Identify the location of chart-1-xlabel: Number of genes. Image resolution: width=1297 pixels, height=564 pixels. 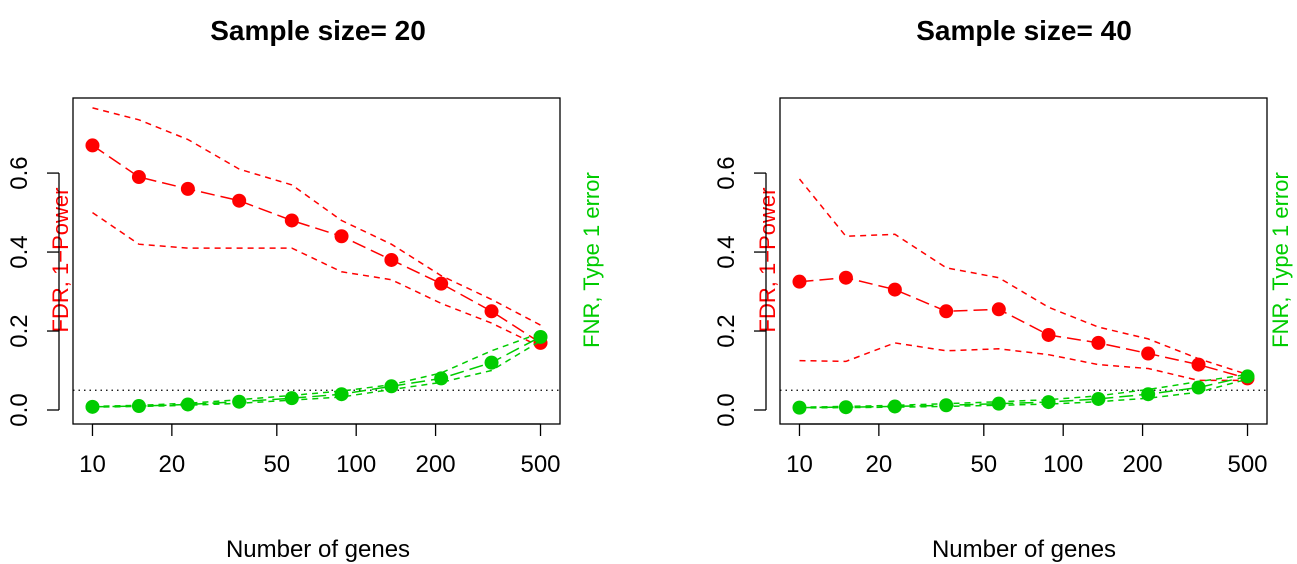
(318, 549).